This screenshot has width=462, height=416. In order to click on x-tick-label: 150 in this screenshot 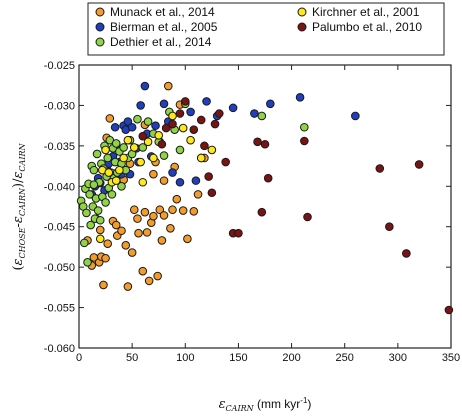, I will do `click(238, 358)`.